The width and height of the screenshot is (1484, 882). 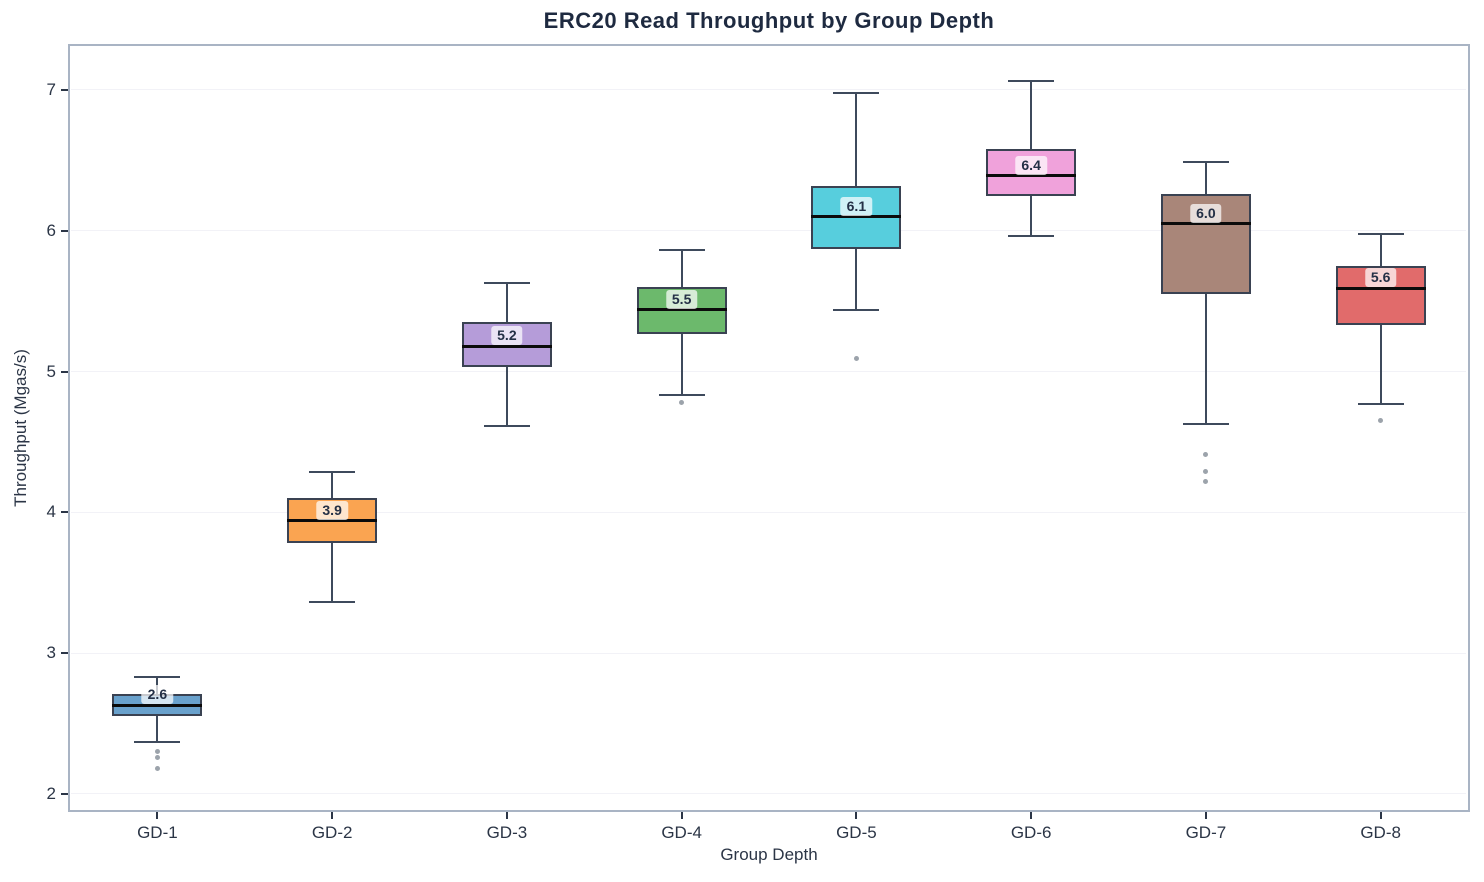 I want to click on x-tick-label: GD-7, so click(x=1206, y=832).